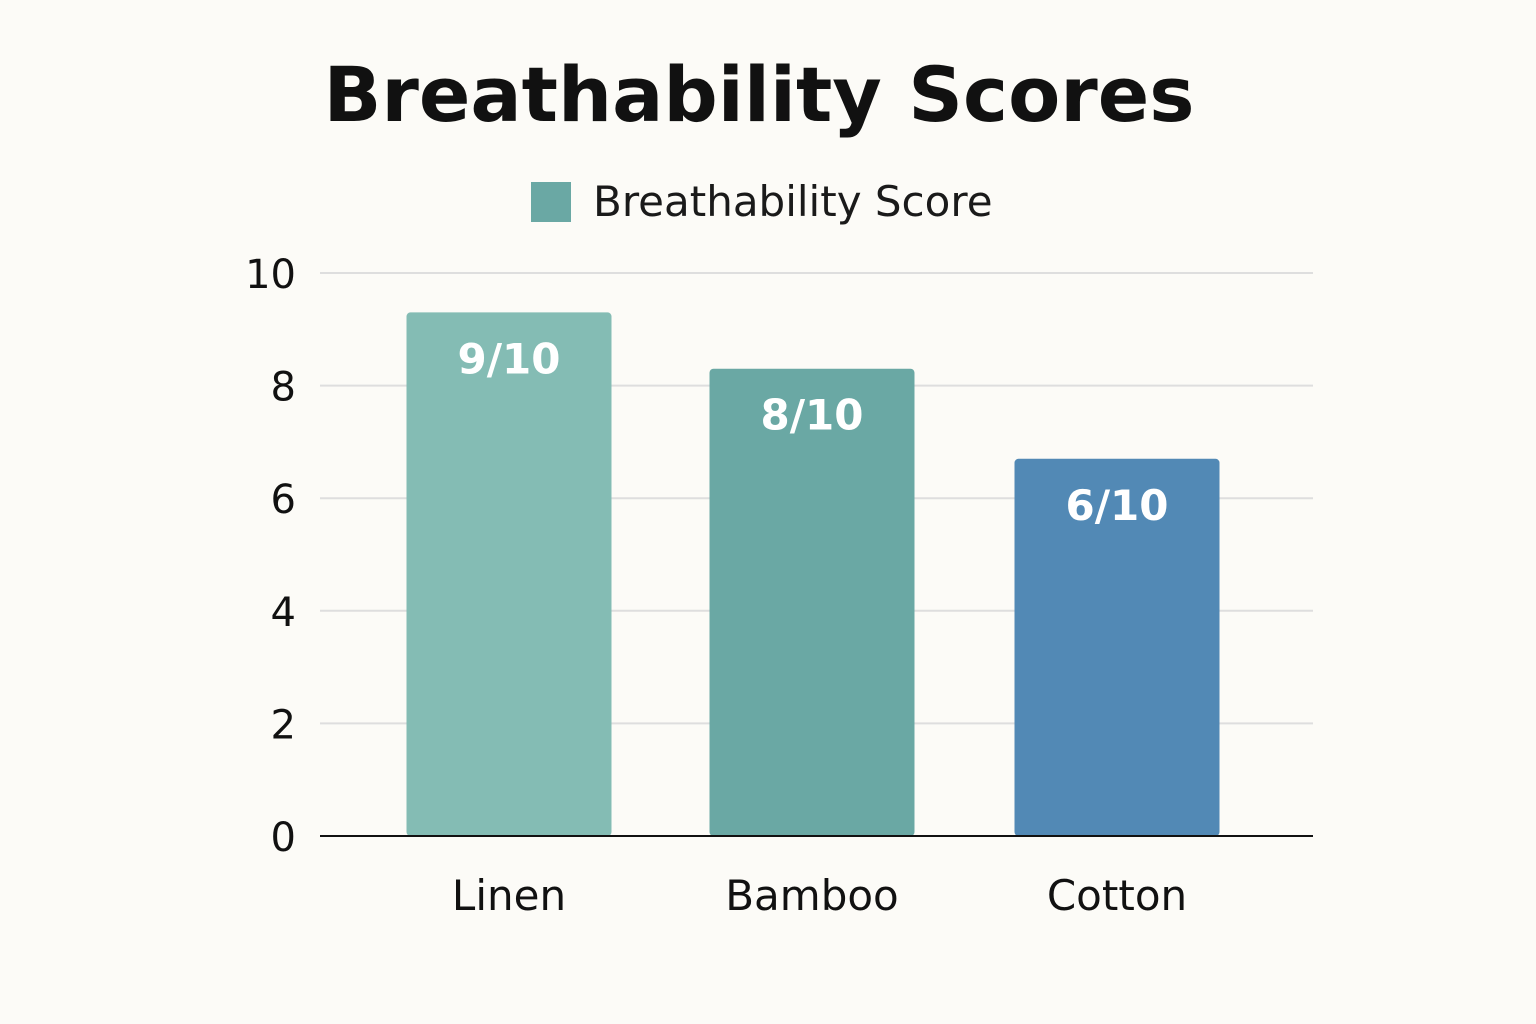 Image resolution: width=1536 pixels, height=1024 pixels. I want to click on y-tick-label: 8, so click(283, 388).